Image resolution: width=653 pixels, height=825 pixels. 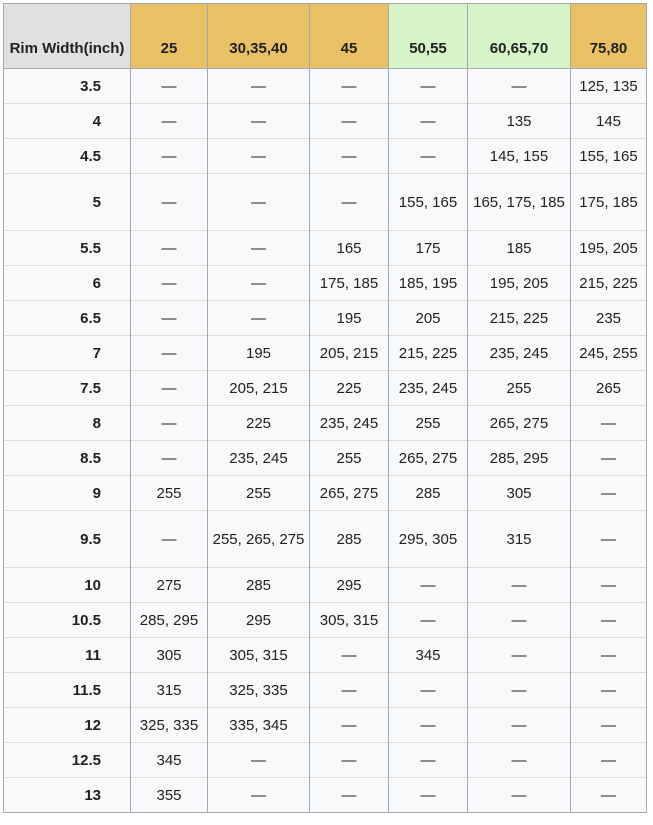 I want to click on header-col-5: 60,65,70, so click(x=519, y=36).